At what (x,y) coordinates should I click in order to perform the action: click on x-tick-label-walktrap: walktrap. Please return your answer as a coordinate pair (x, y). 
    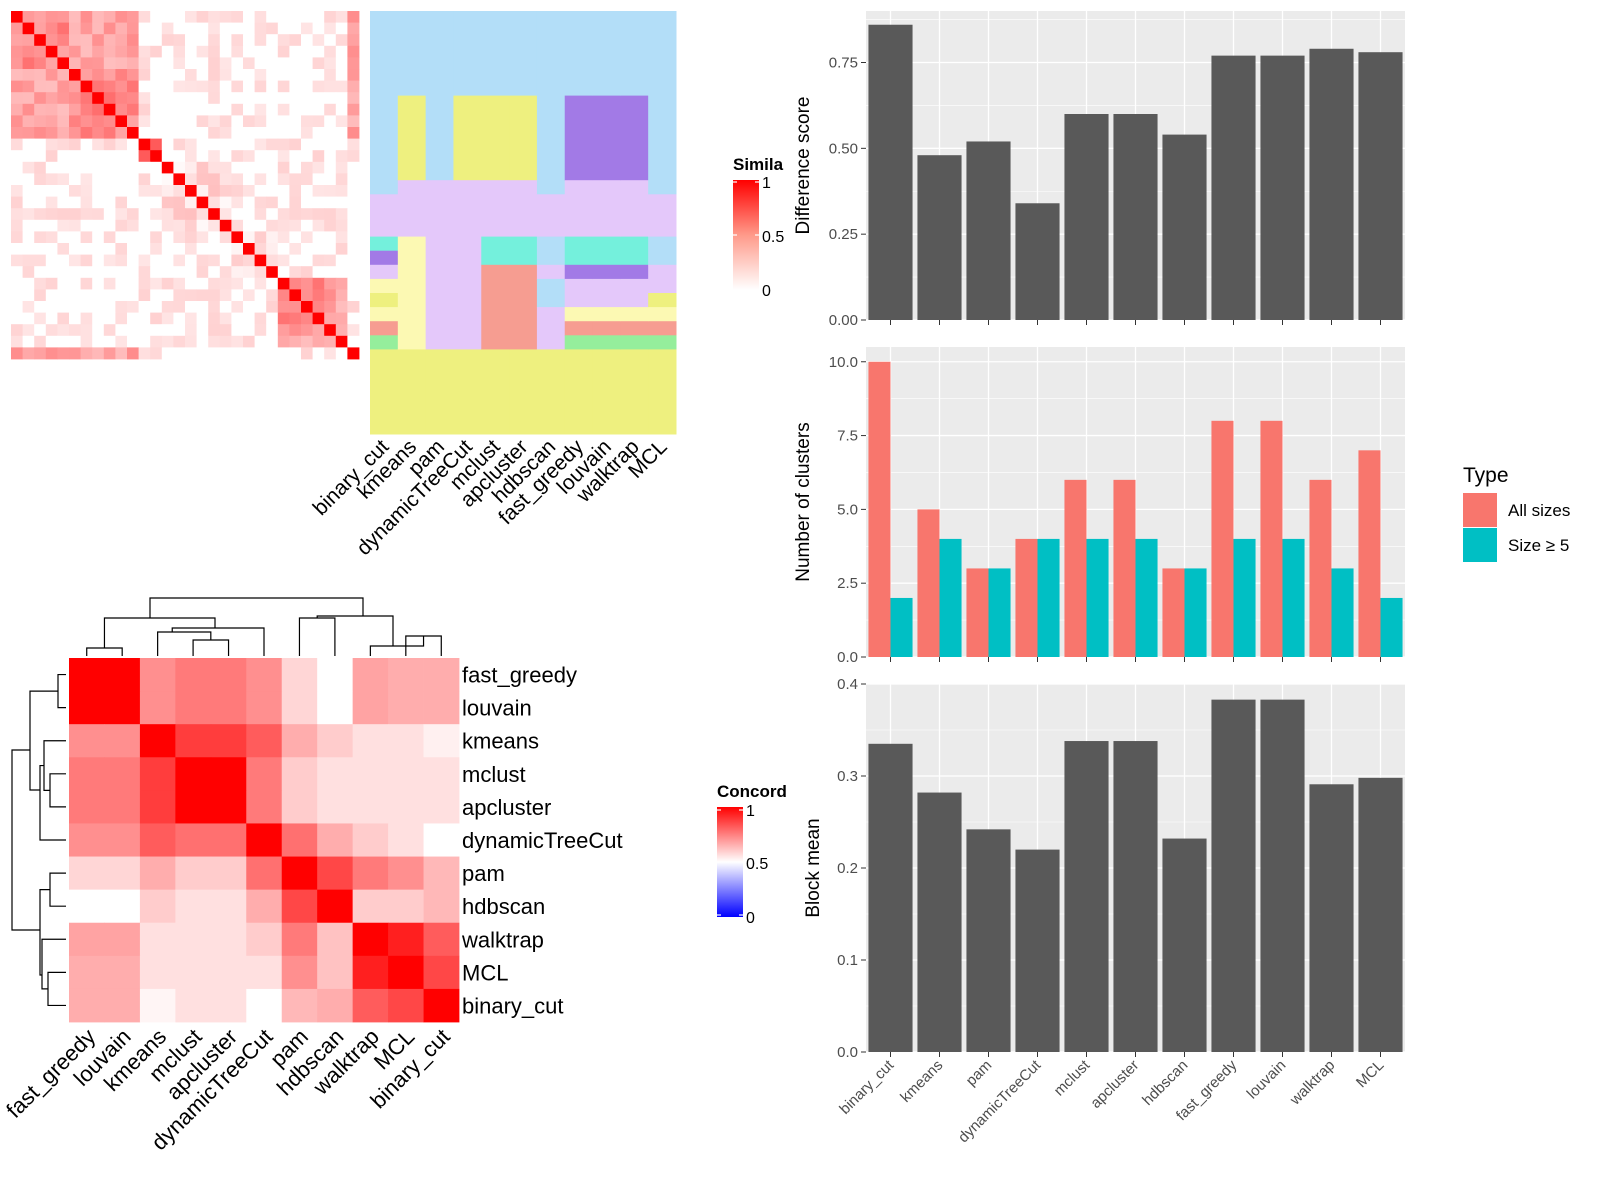
    Looking at the image, I should click on (1312, 1083).